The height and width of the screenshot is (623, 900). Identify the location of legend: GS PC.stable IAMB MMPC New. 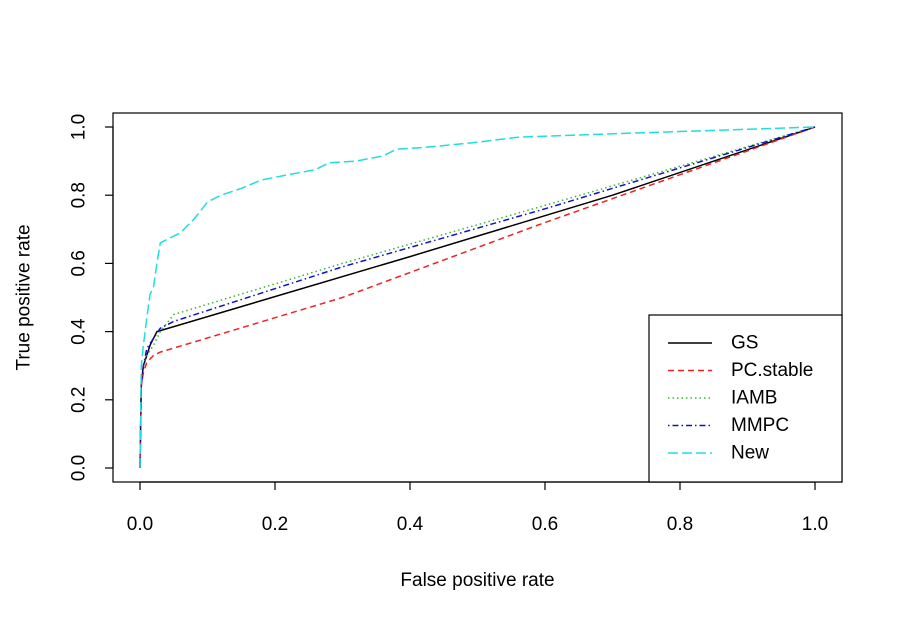
(745, 398).